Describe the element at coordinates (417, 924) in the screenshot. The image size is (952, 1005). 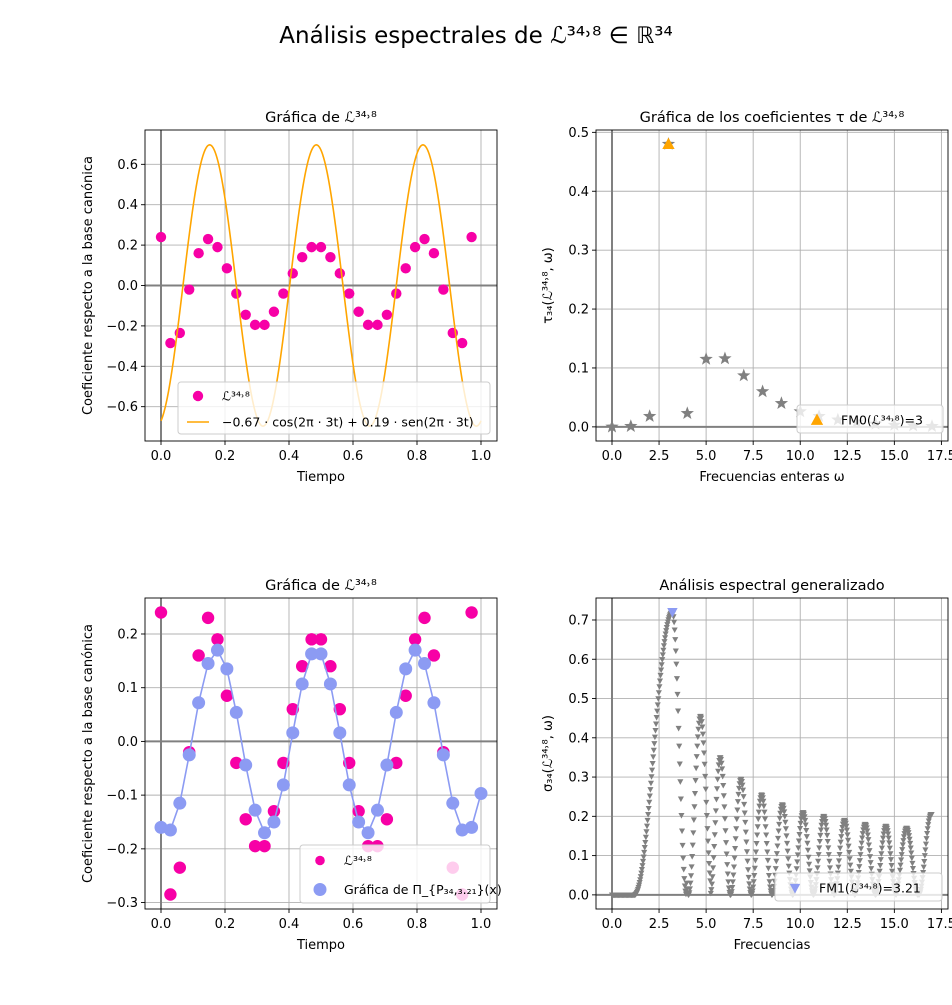
I see `x-tick-label: 0.8` at that location.